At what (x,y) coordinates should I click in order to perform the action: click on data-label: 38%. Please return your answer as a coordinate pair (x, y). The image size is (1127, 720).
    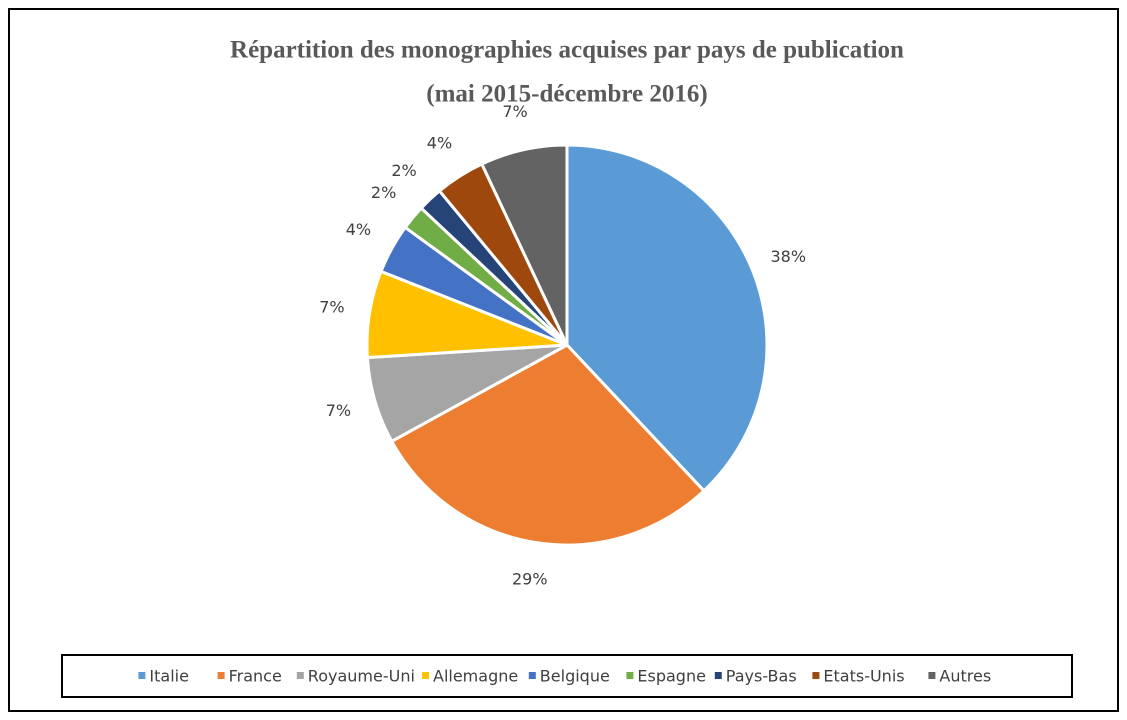
    Looking at the image, I should click on (789, 256).